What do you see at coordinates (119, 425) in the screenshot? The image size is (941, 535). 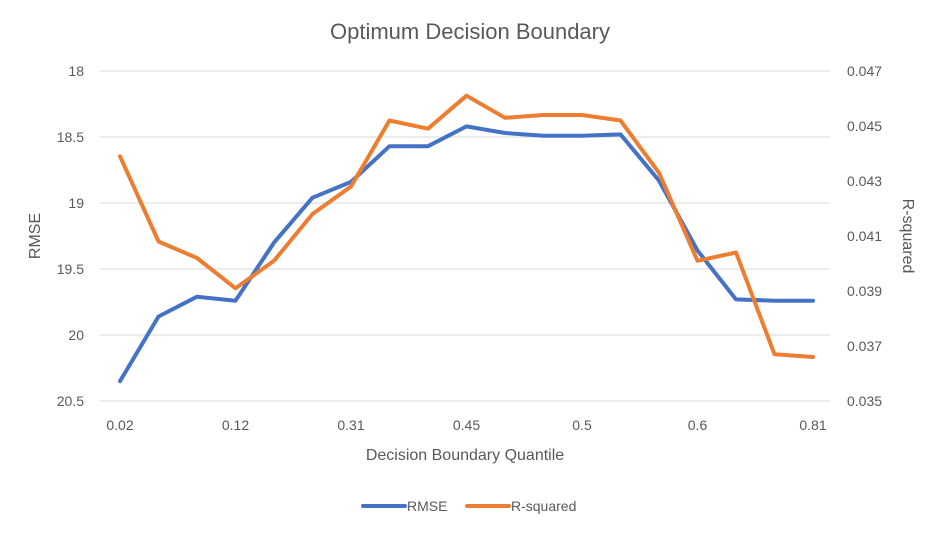 I see `x-tick-label: 0.02` at bounding box center [119, 425].